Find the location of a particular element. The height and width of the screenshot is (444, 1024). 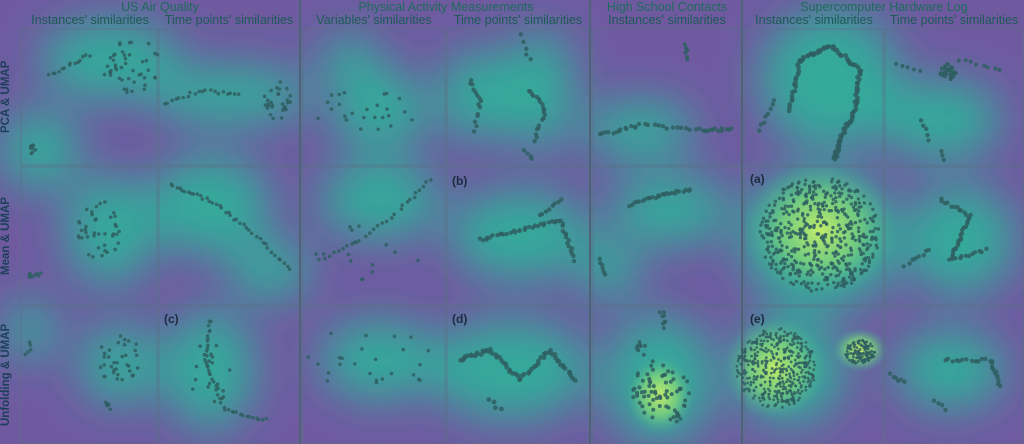

column-label: Variables' similarities is located at coordinates (374, 20).